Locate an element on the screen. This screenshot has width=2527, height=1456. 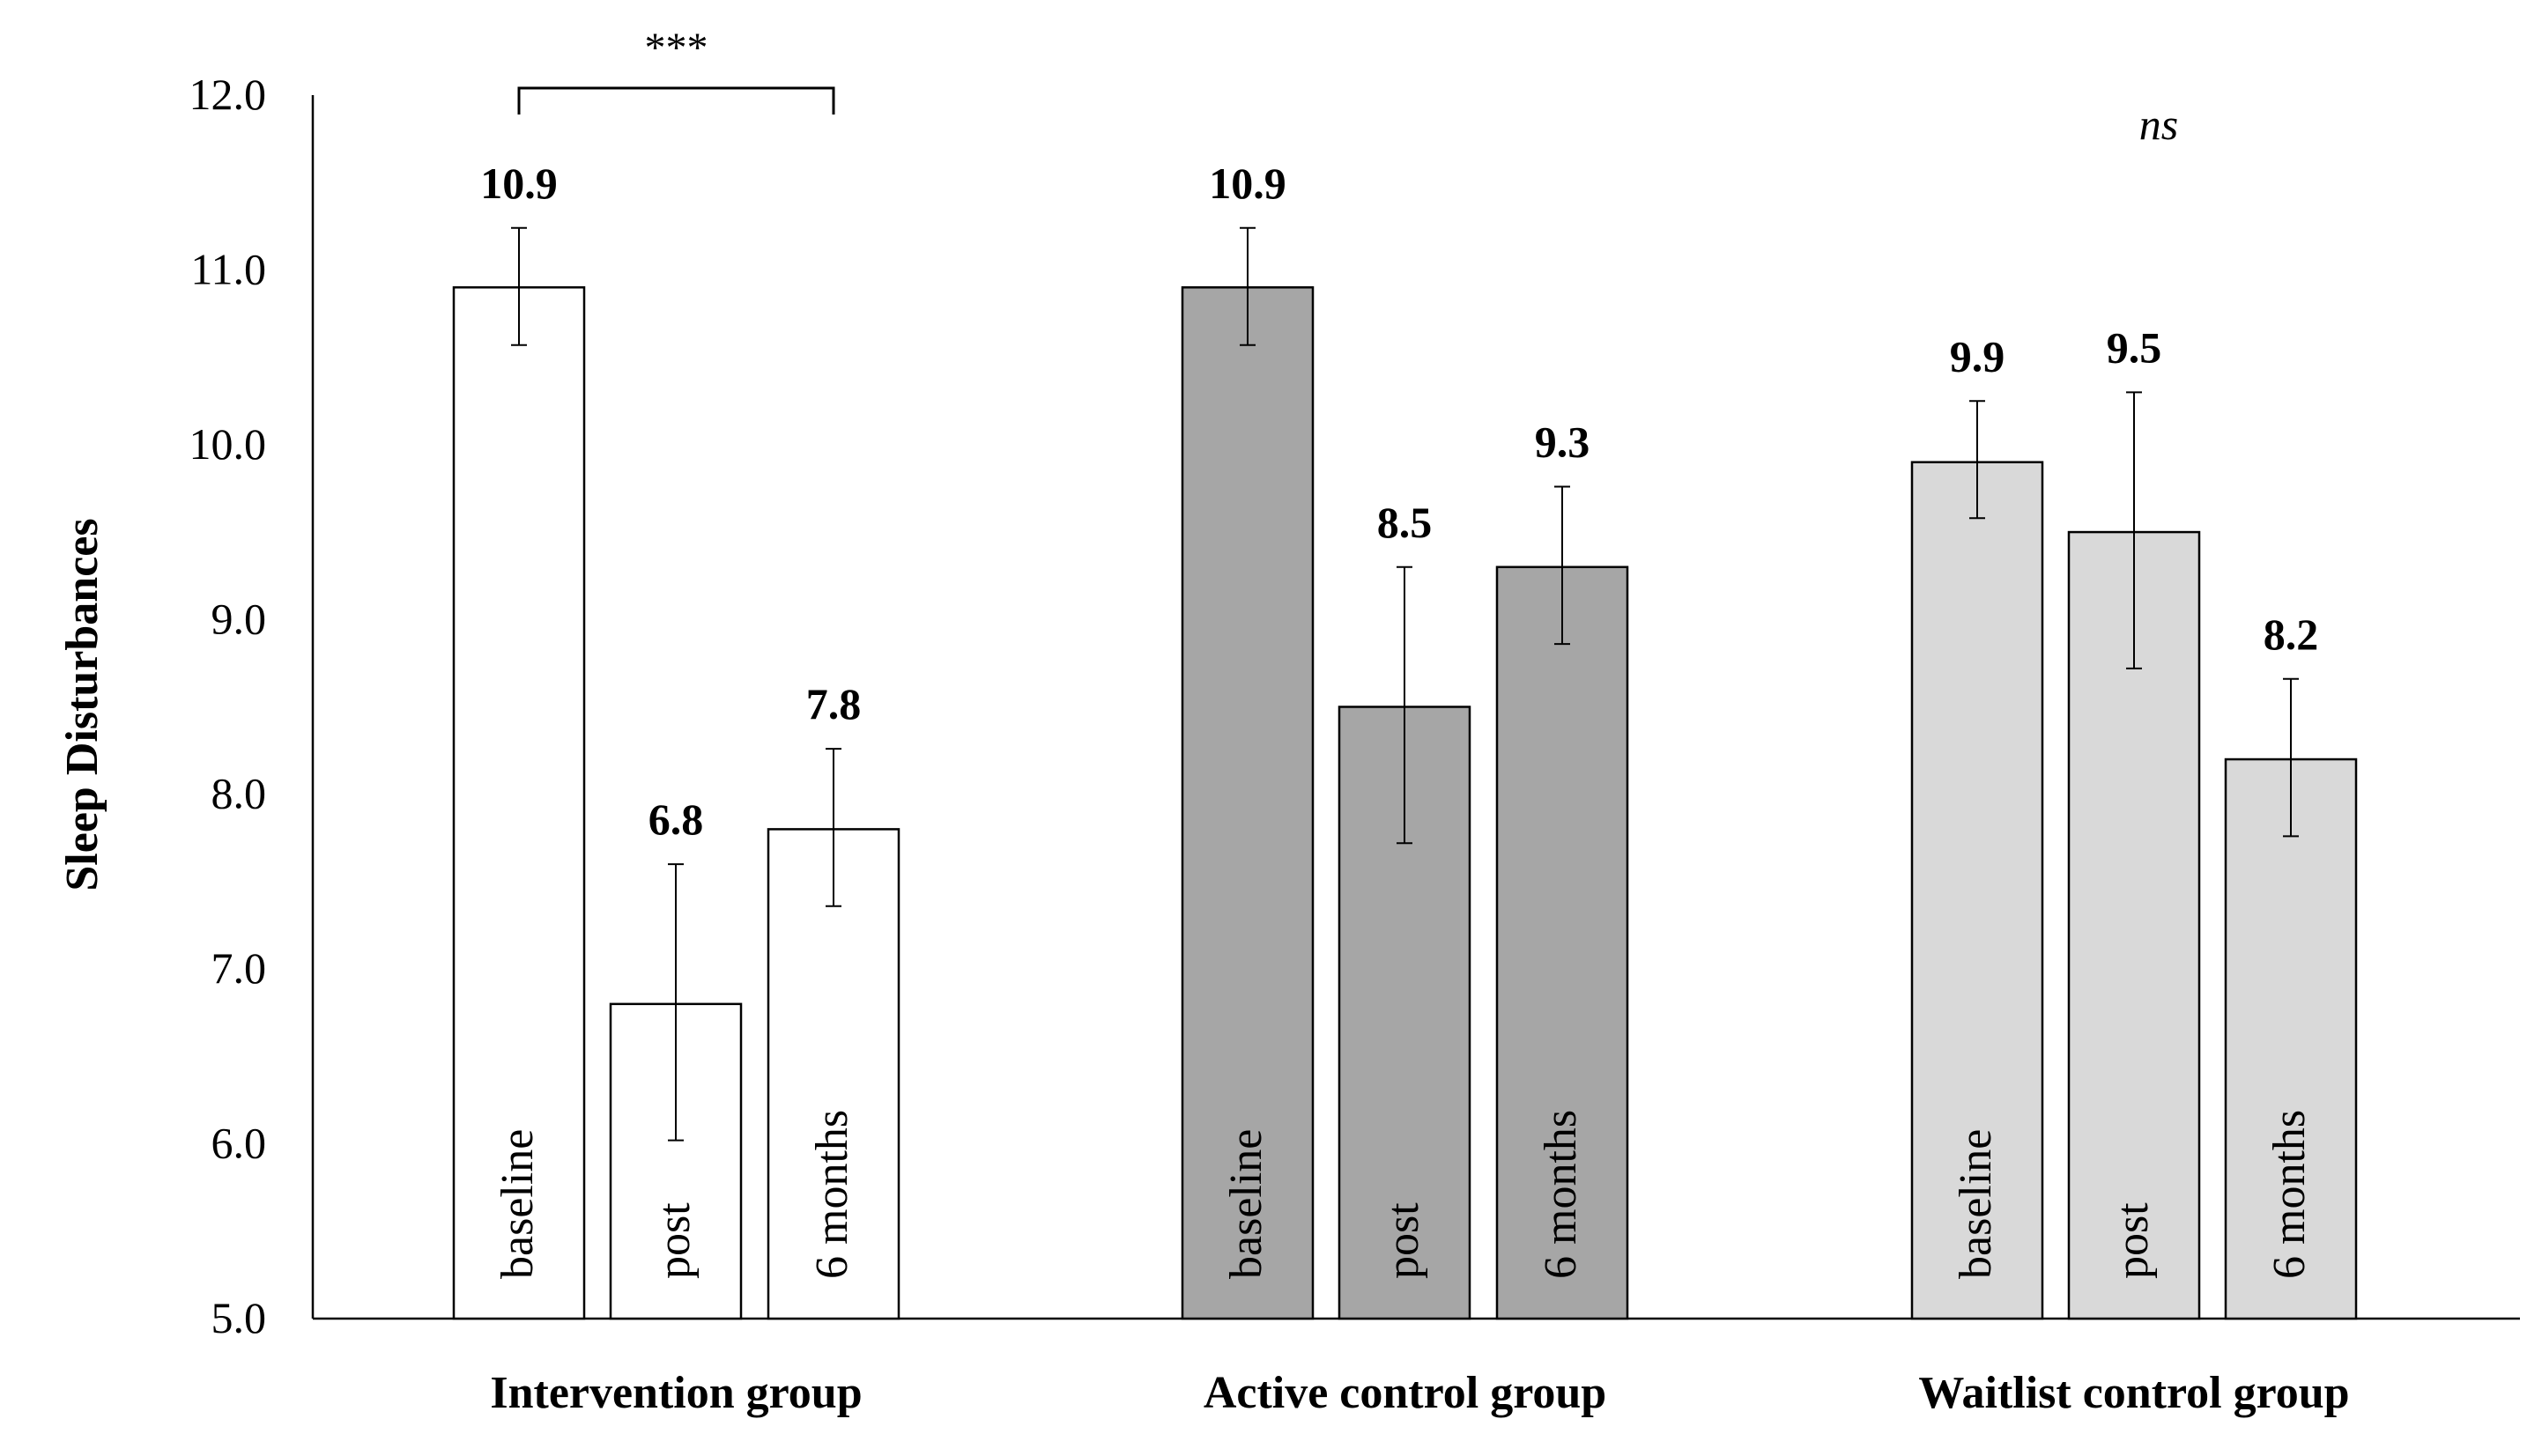
data-label: 9.5 is located at coordinates (2134, 347).